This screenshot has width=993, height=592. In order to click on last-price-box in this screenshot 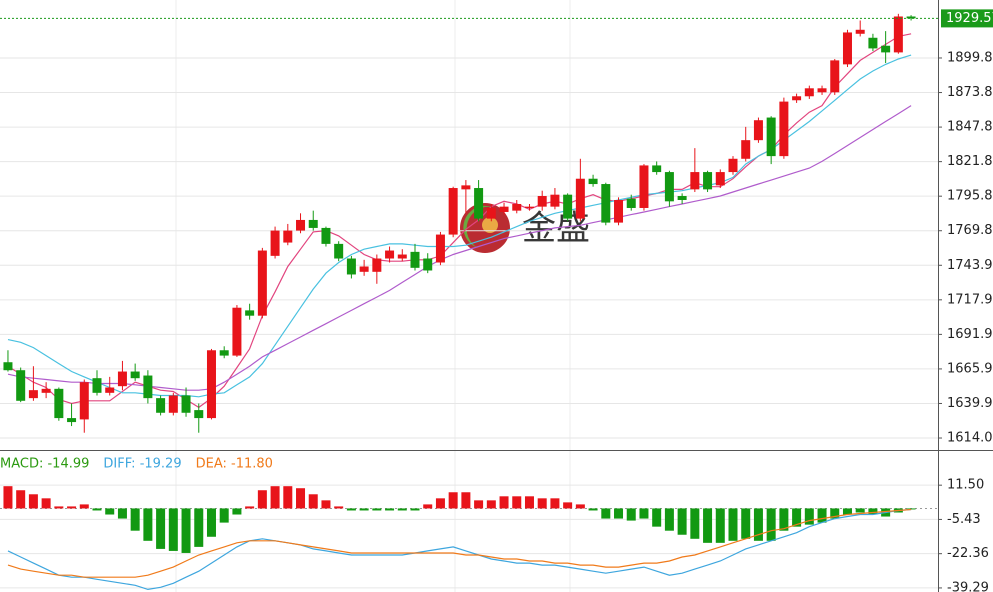, I will do `click(967, 18)`.